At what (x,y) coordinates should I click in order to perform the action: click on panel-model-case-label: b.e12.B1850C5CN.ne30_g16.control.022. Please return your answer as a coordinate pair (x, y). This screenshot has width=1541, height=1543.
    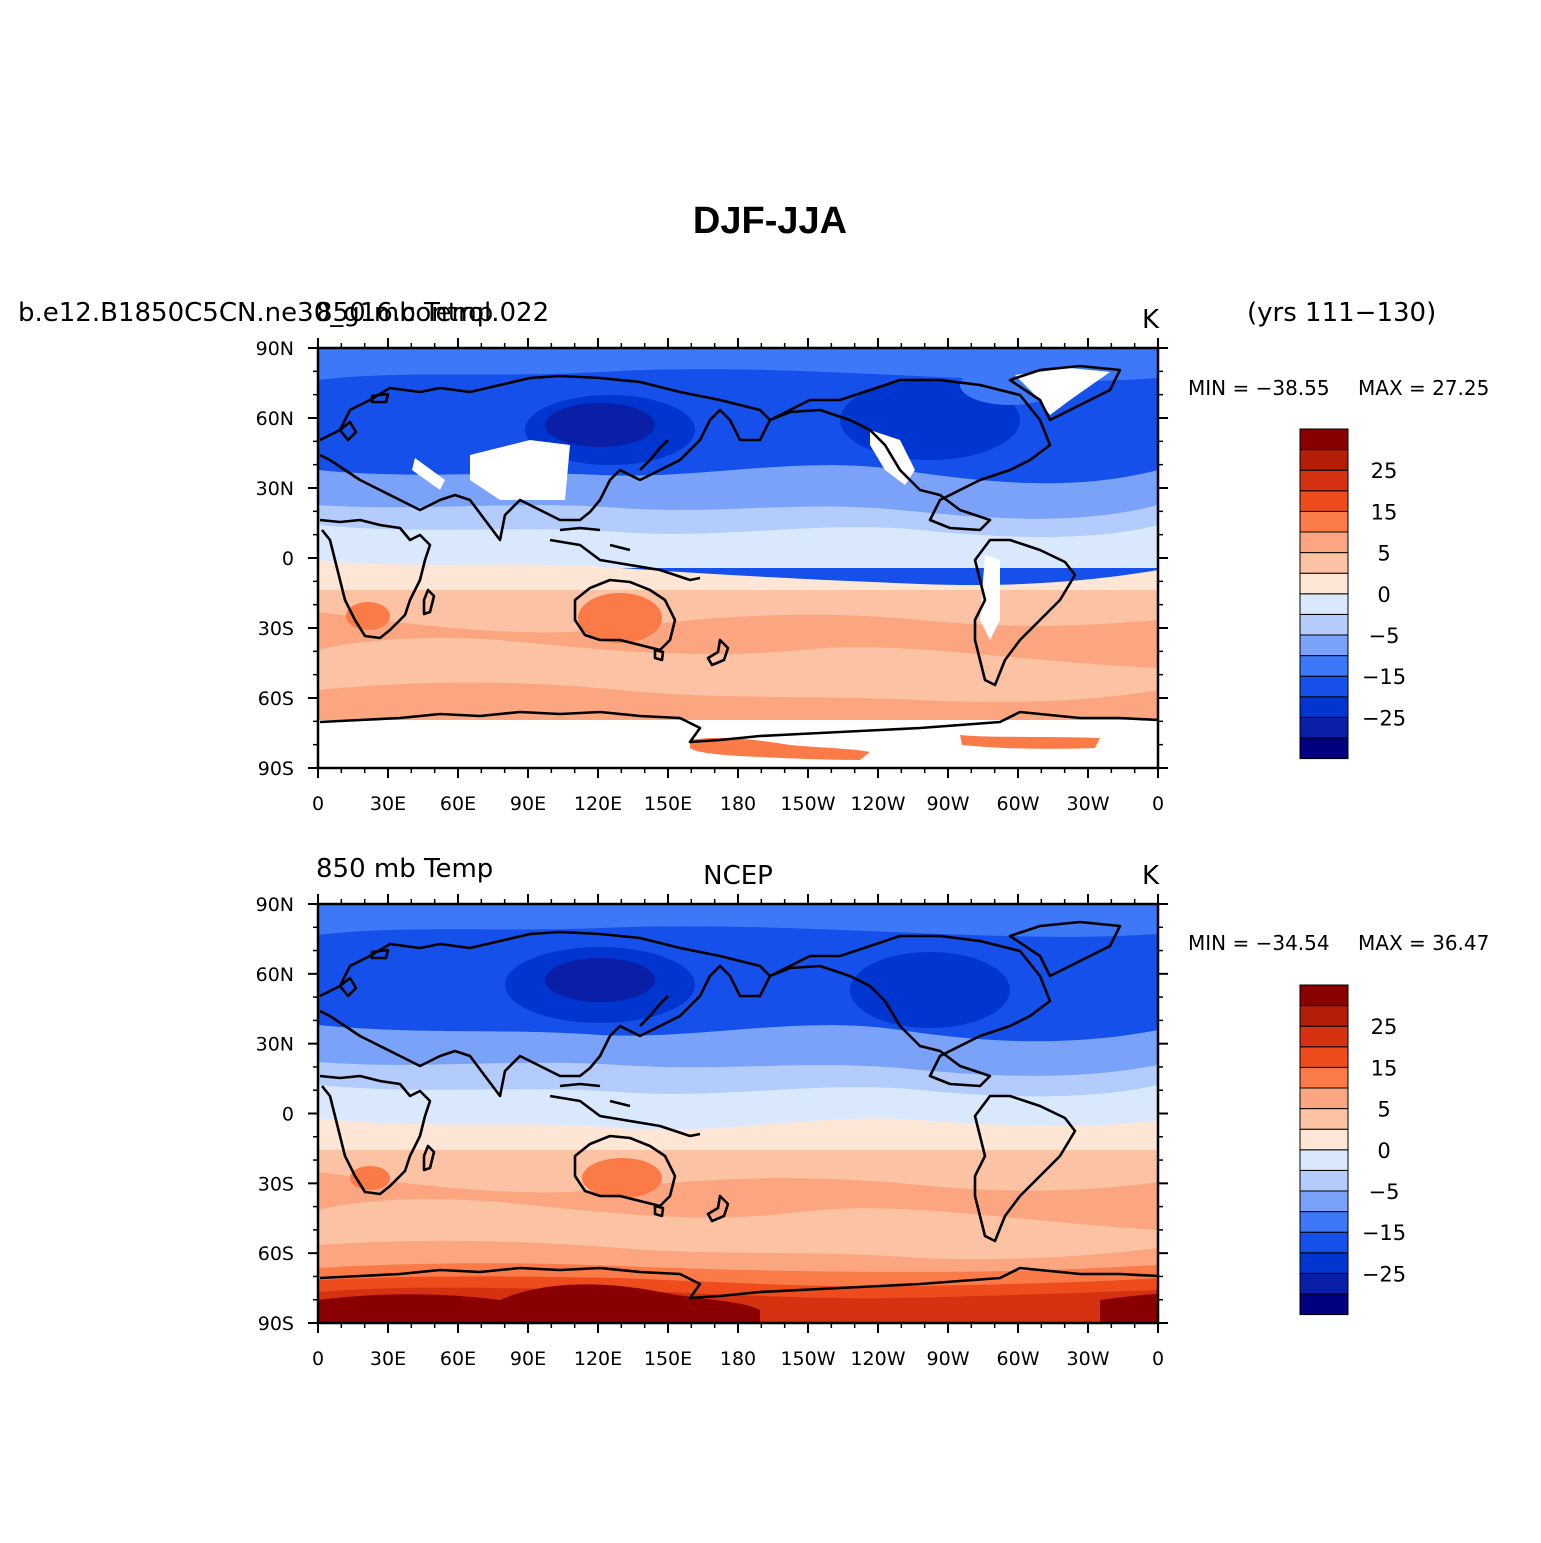
    Looking at the image, I should click on (283, 313).